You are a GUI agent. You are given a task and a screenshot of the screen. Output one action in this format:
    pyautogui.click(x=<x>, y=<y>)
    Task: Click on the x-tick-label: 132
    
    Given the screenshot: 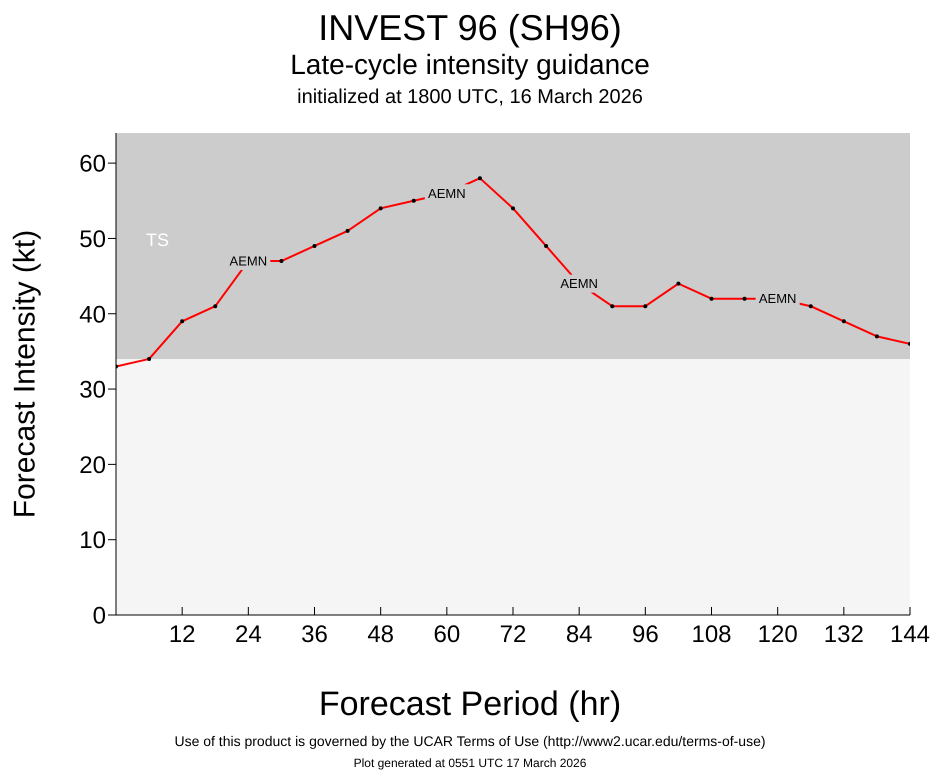 What is the action you would take?
    pyautogui.click(x=844, y=634)
    